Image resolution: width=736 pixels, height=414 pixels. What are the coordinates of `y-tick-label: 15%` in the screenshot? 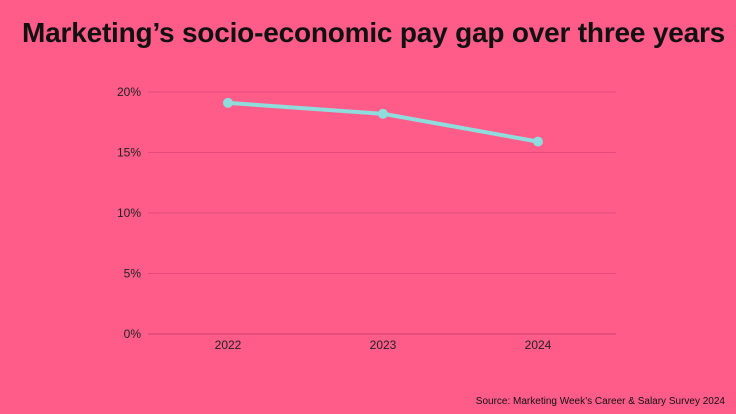 It's located at (129, 153).